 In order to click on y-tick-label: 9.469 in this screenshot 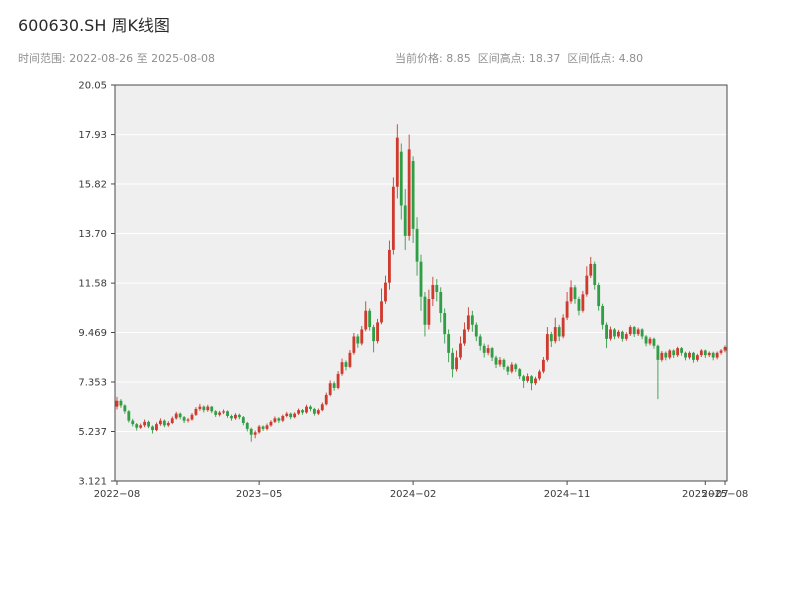, I will do `click(92, 333)`.